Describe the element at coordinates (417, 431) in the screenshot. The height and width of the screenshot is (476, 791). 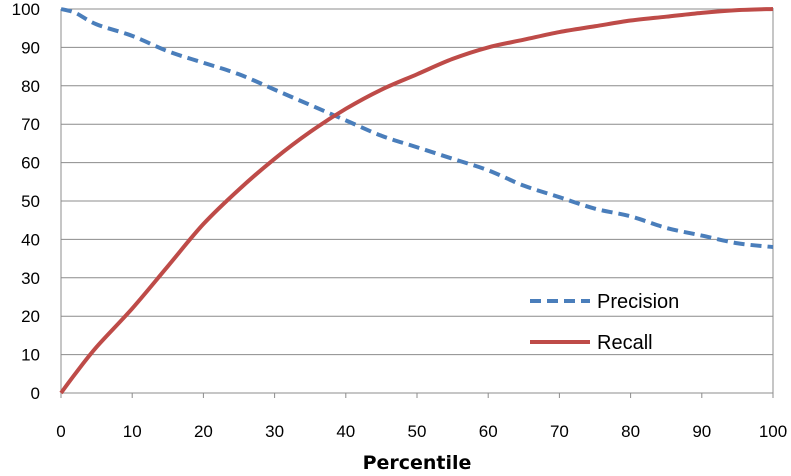
I see `x-tick-label: 50` at that location.